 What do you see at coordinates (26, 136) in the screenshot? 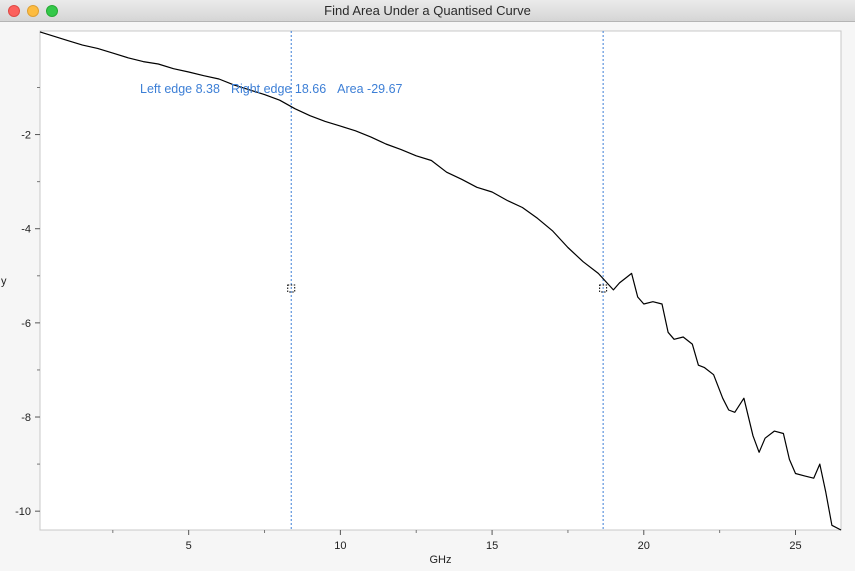
I see `y-tick-label: -2` at bounding box center [26, 136].